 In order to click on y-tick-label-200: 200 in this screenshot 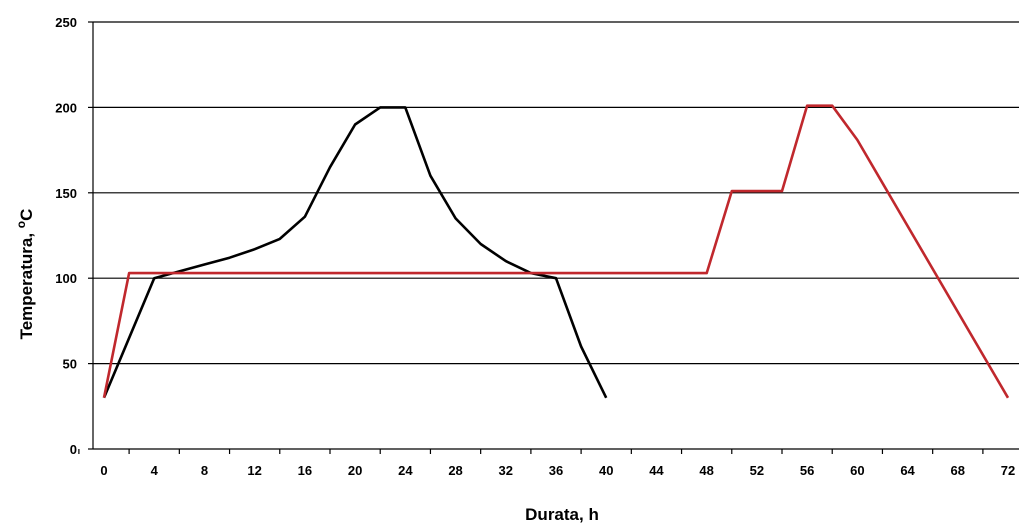, I will do `click(66, 107)`.